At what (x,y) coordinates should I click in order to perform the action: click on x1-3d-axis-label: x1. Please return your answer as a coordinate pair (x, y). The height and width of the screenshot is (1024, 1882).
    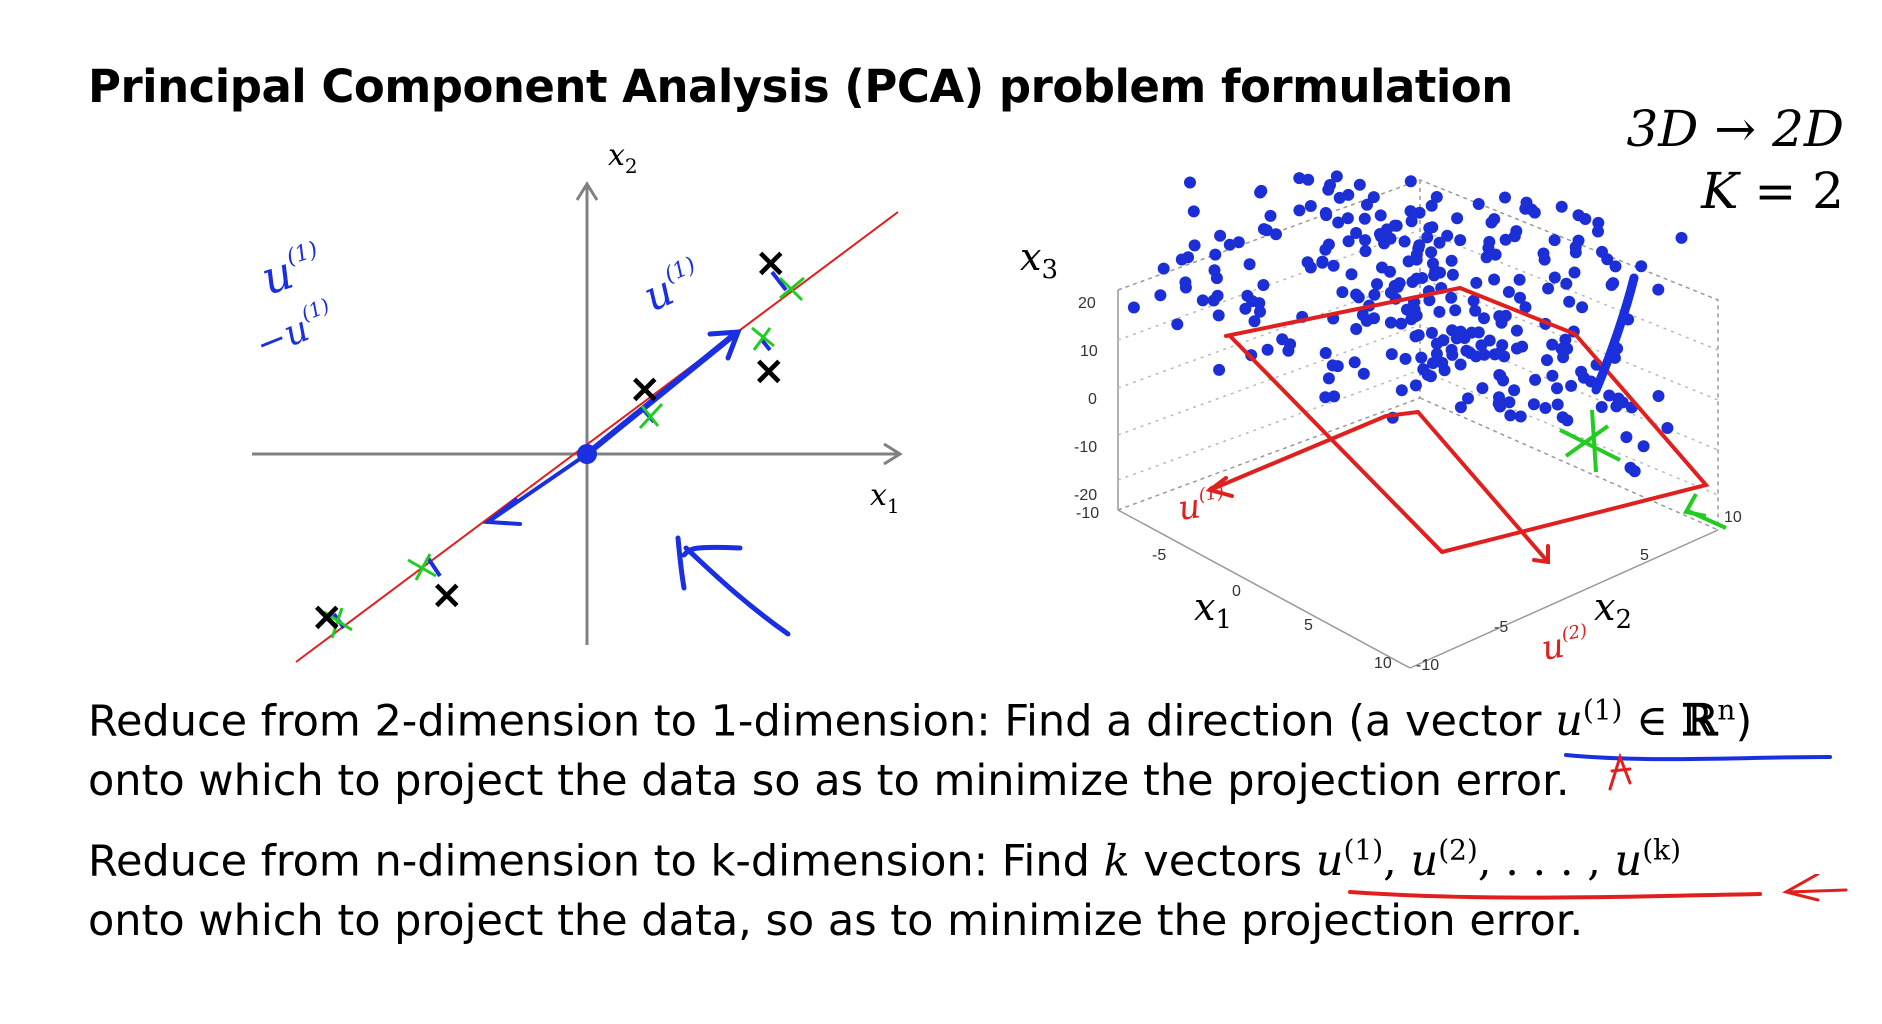
    Looking at the image, I should click on (1213, 610).